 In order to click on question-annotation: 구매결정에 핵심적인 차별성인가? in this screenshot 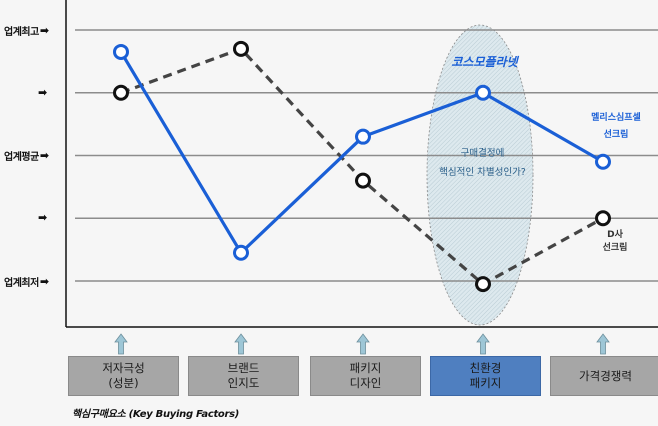, I will do `click(482, 163)`.